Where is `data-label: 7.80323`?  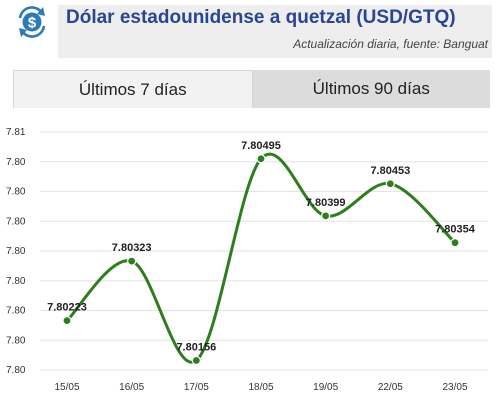
data-label: 7.80323 is located at coordinates (132, 248).